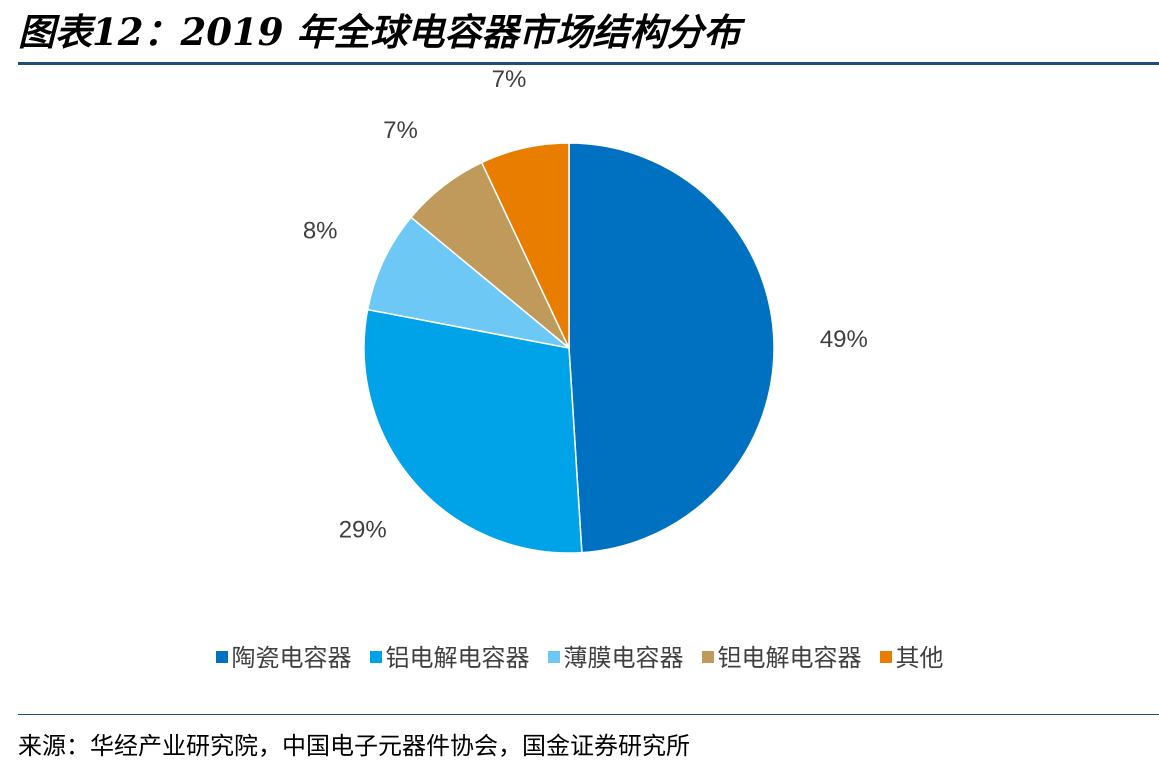 The height and width of the screenshot is (778, 1159). I want to click on data-label-2: 29%, so click(363, 529).